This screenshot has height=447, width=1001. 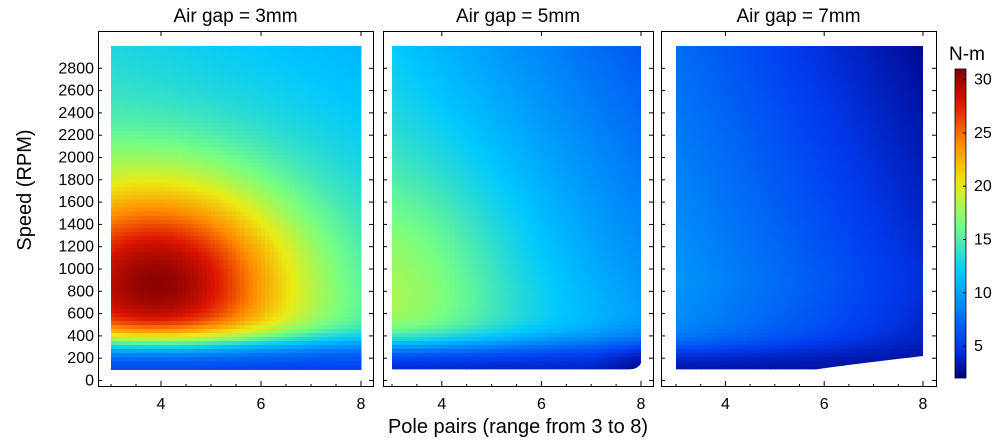 What do you see at coordinates (76, 247) in the screenshot?
I see `y-tick-label: 1200` at bounding box center [76, 247].